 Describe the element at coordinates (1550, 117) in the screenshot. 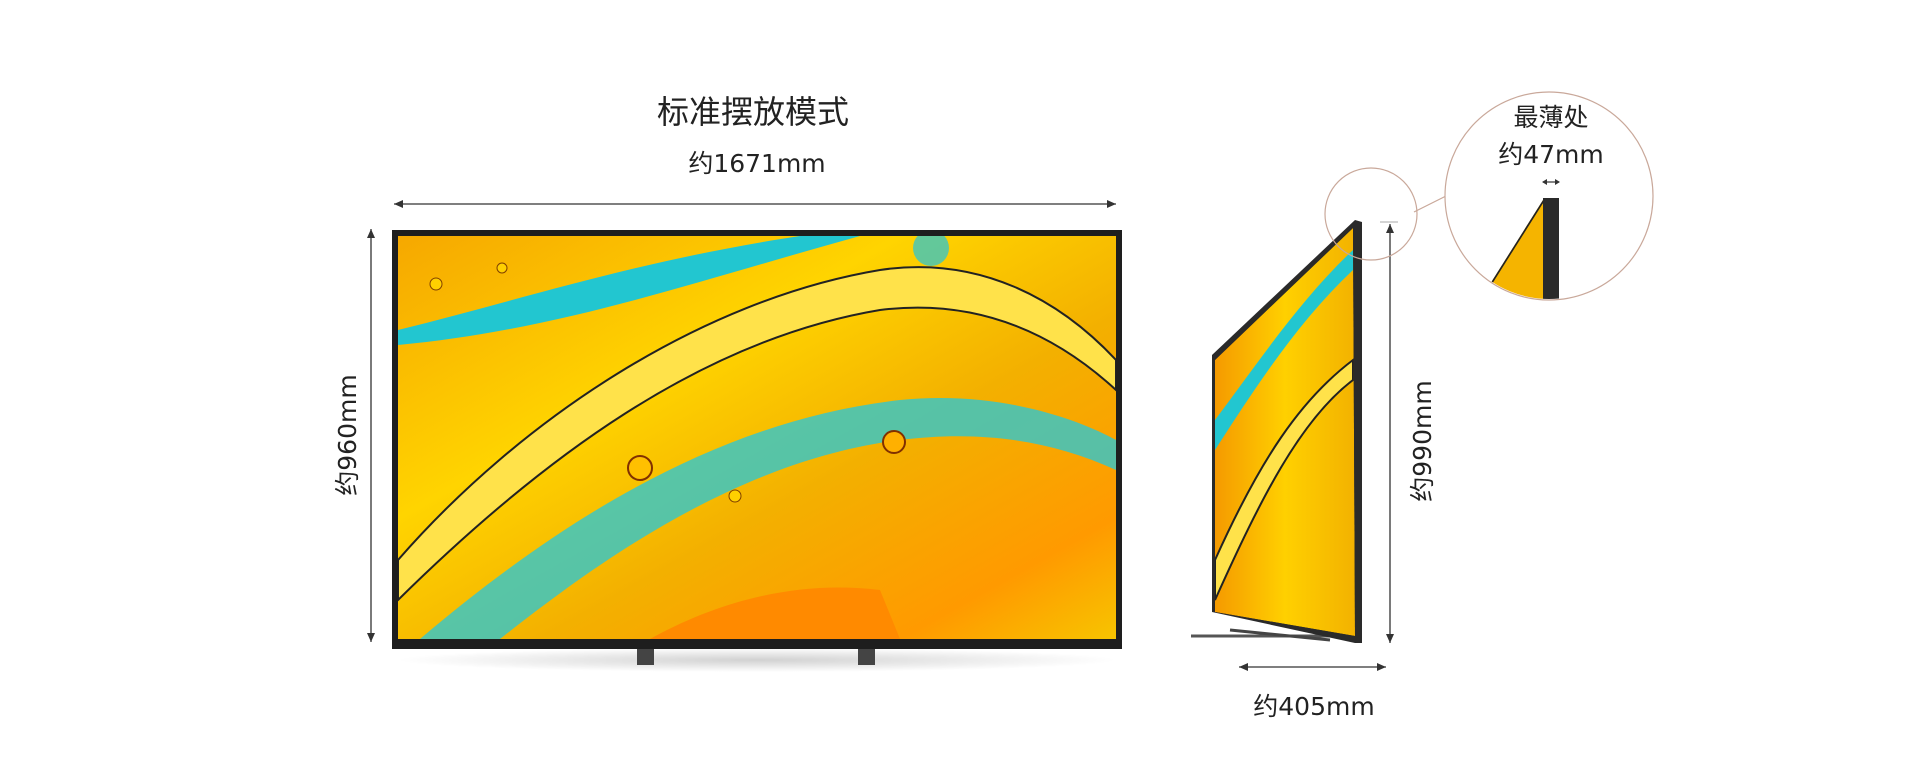

I see `detail-title: 最薄处` at that location.